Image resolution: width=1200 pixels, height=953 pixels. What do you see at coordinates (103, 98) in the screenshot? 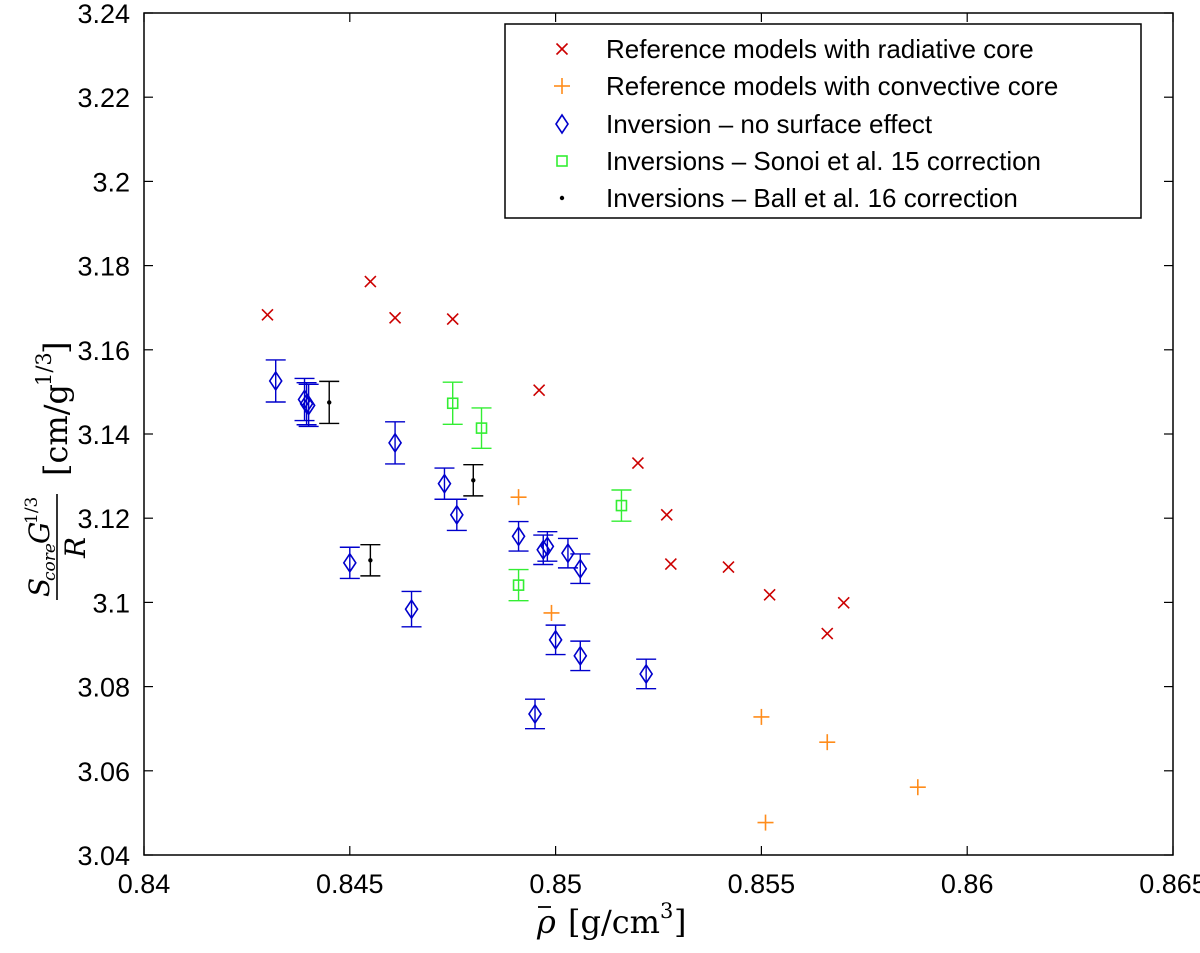
I see `y-tick-label: 3.22` at bounding box center [103, 98].